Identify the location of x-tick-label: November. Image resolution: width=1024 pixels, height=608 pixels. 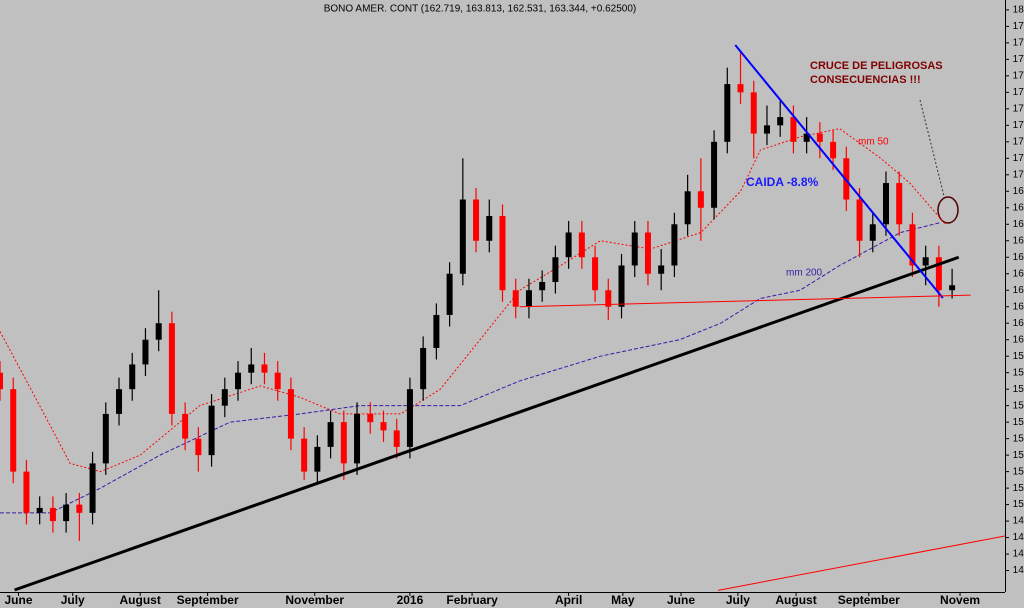
(314, 600).